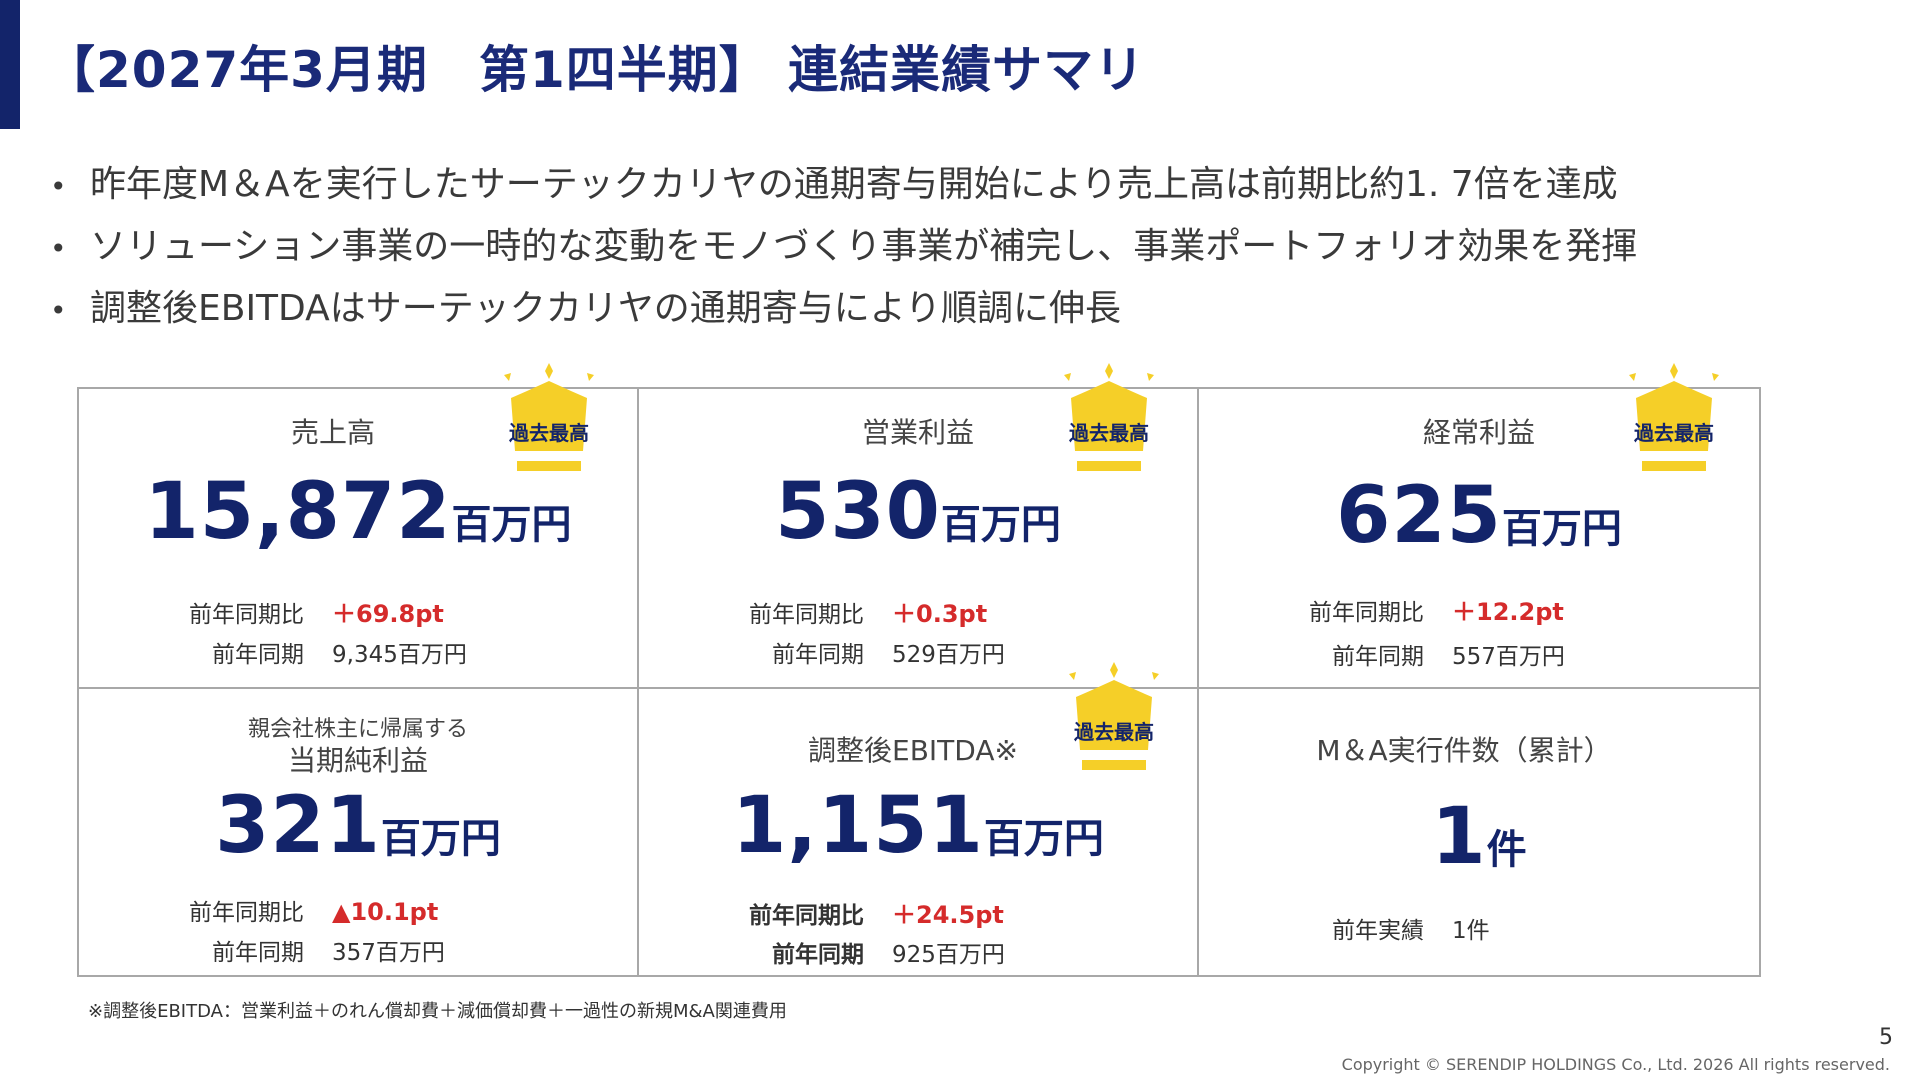 This screenshot has height=1080, width=1920. I want to click on kpi-value: 15,872百万円, so click(358, 512).